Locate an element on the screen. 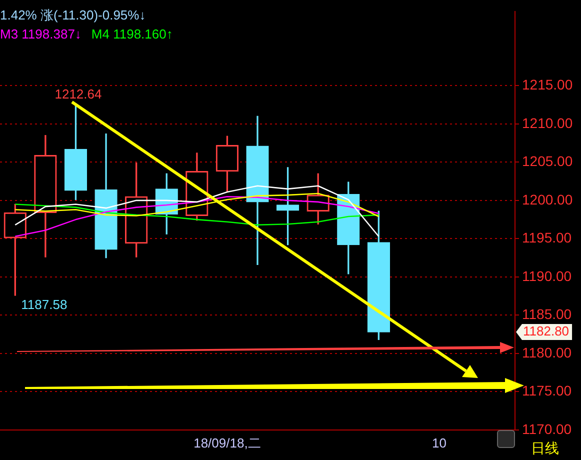  y-tick-label: 1205.00 is located at coordinates (547, 161).